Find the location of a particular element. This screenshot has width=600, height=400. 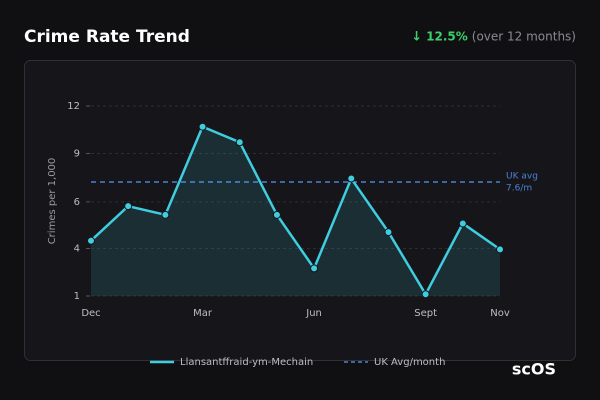

y-tick-label: 9 is located at coordinates (77, 154).